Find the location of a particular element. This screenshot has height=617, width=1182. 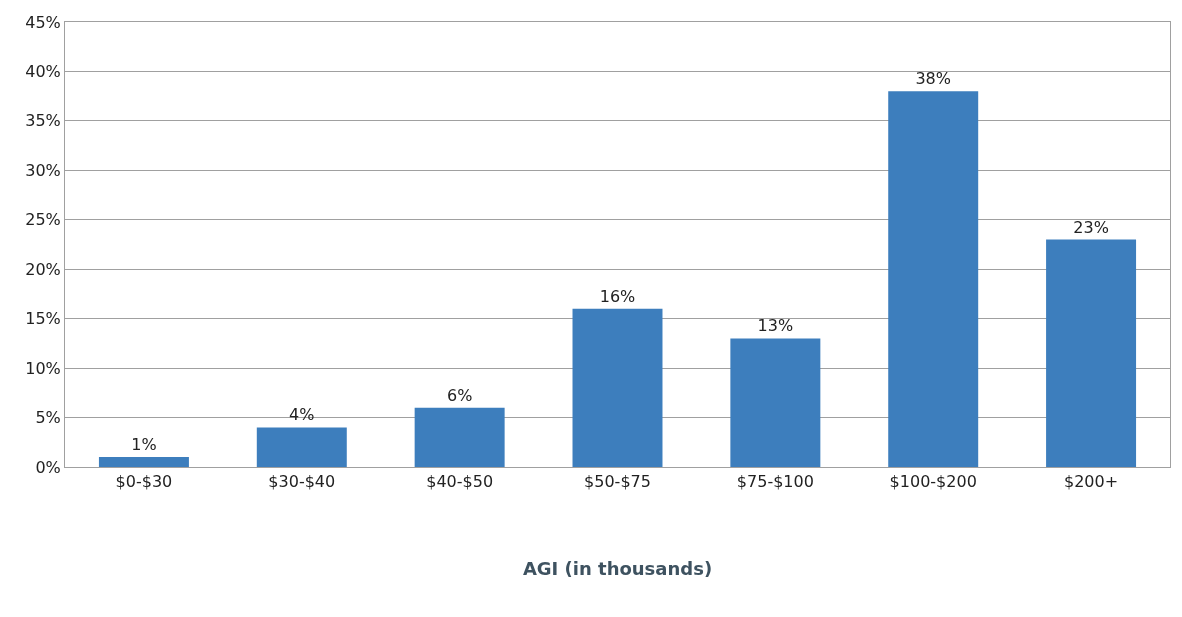

y-tick-label: 0% is located at coordinates (48, 467).